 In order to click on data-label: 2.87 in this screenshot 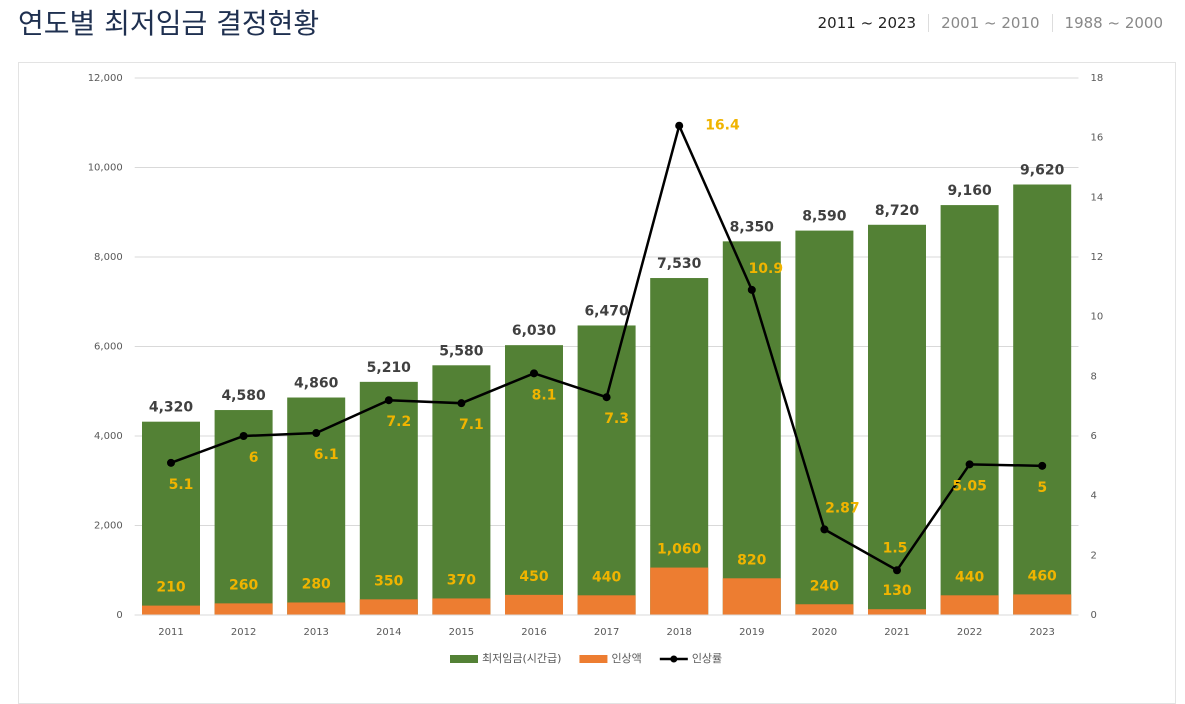, I will do `click(842, 508)`.